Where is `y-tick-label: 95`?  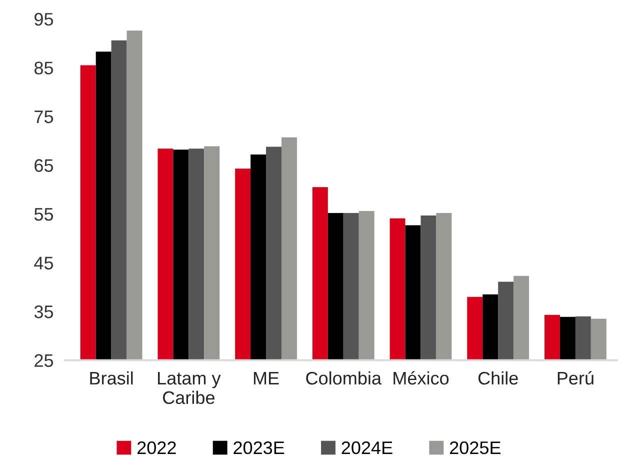 y-tick-label: 95 is located at coordinates (44, 19).